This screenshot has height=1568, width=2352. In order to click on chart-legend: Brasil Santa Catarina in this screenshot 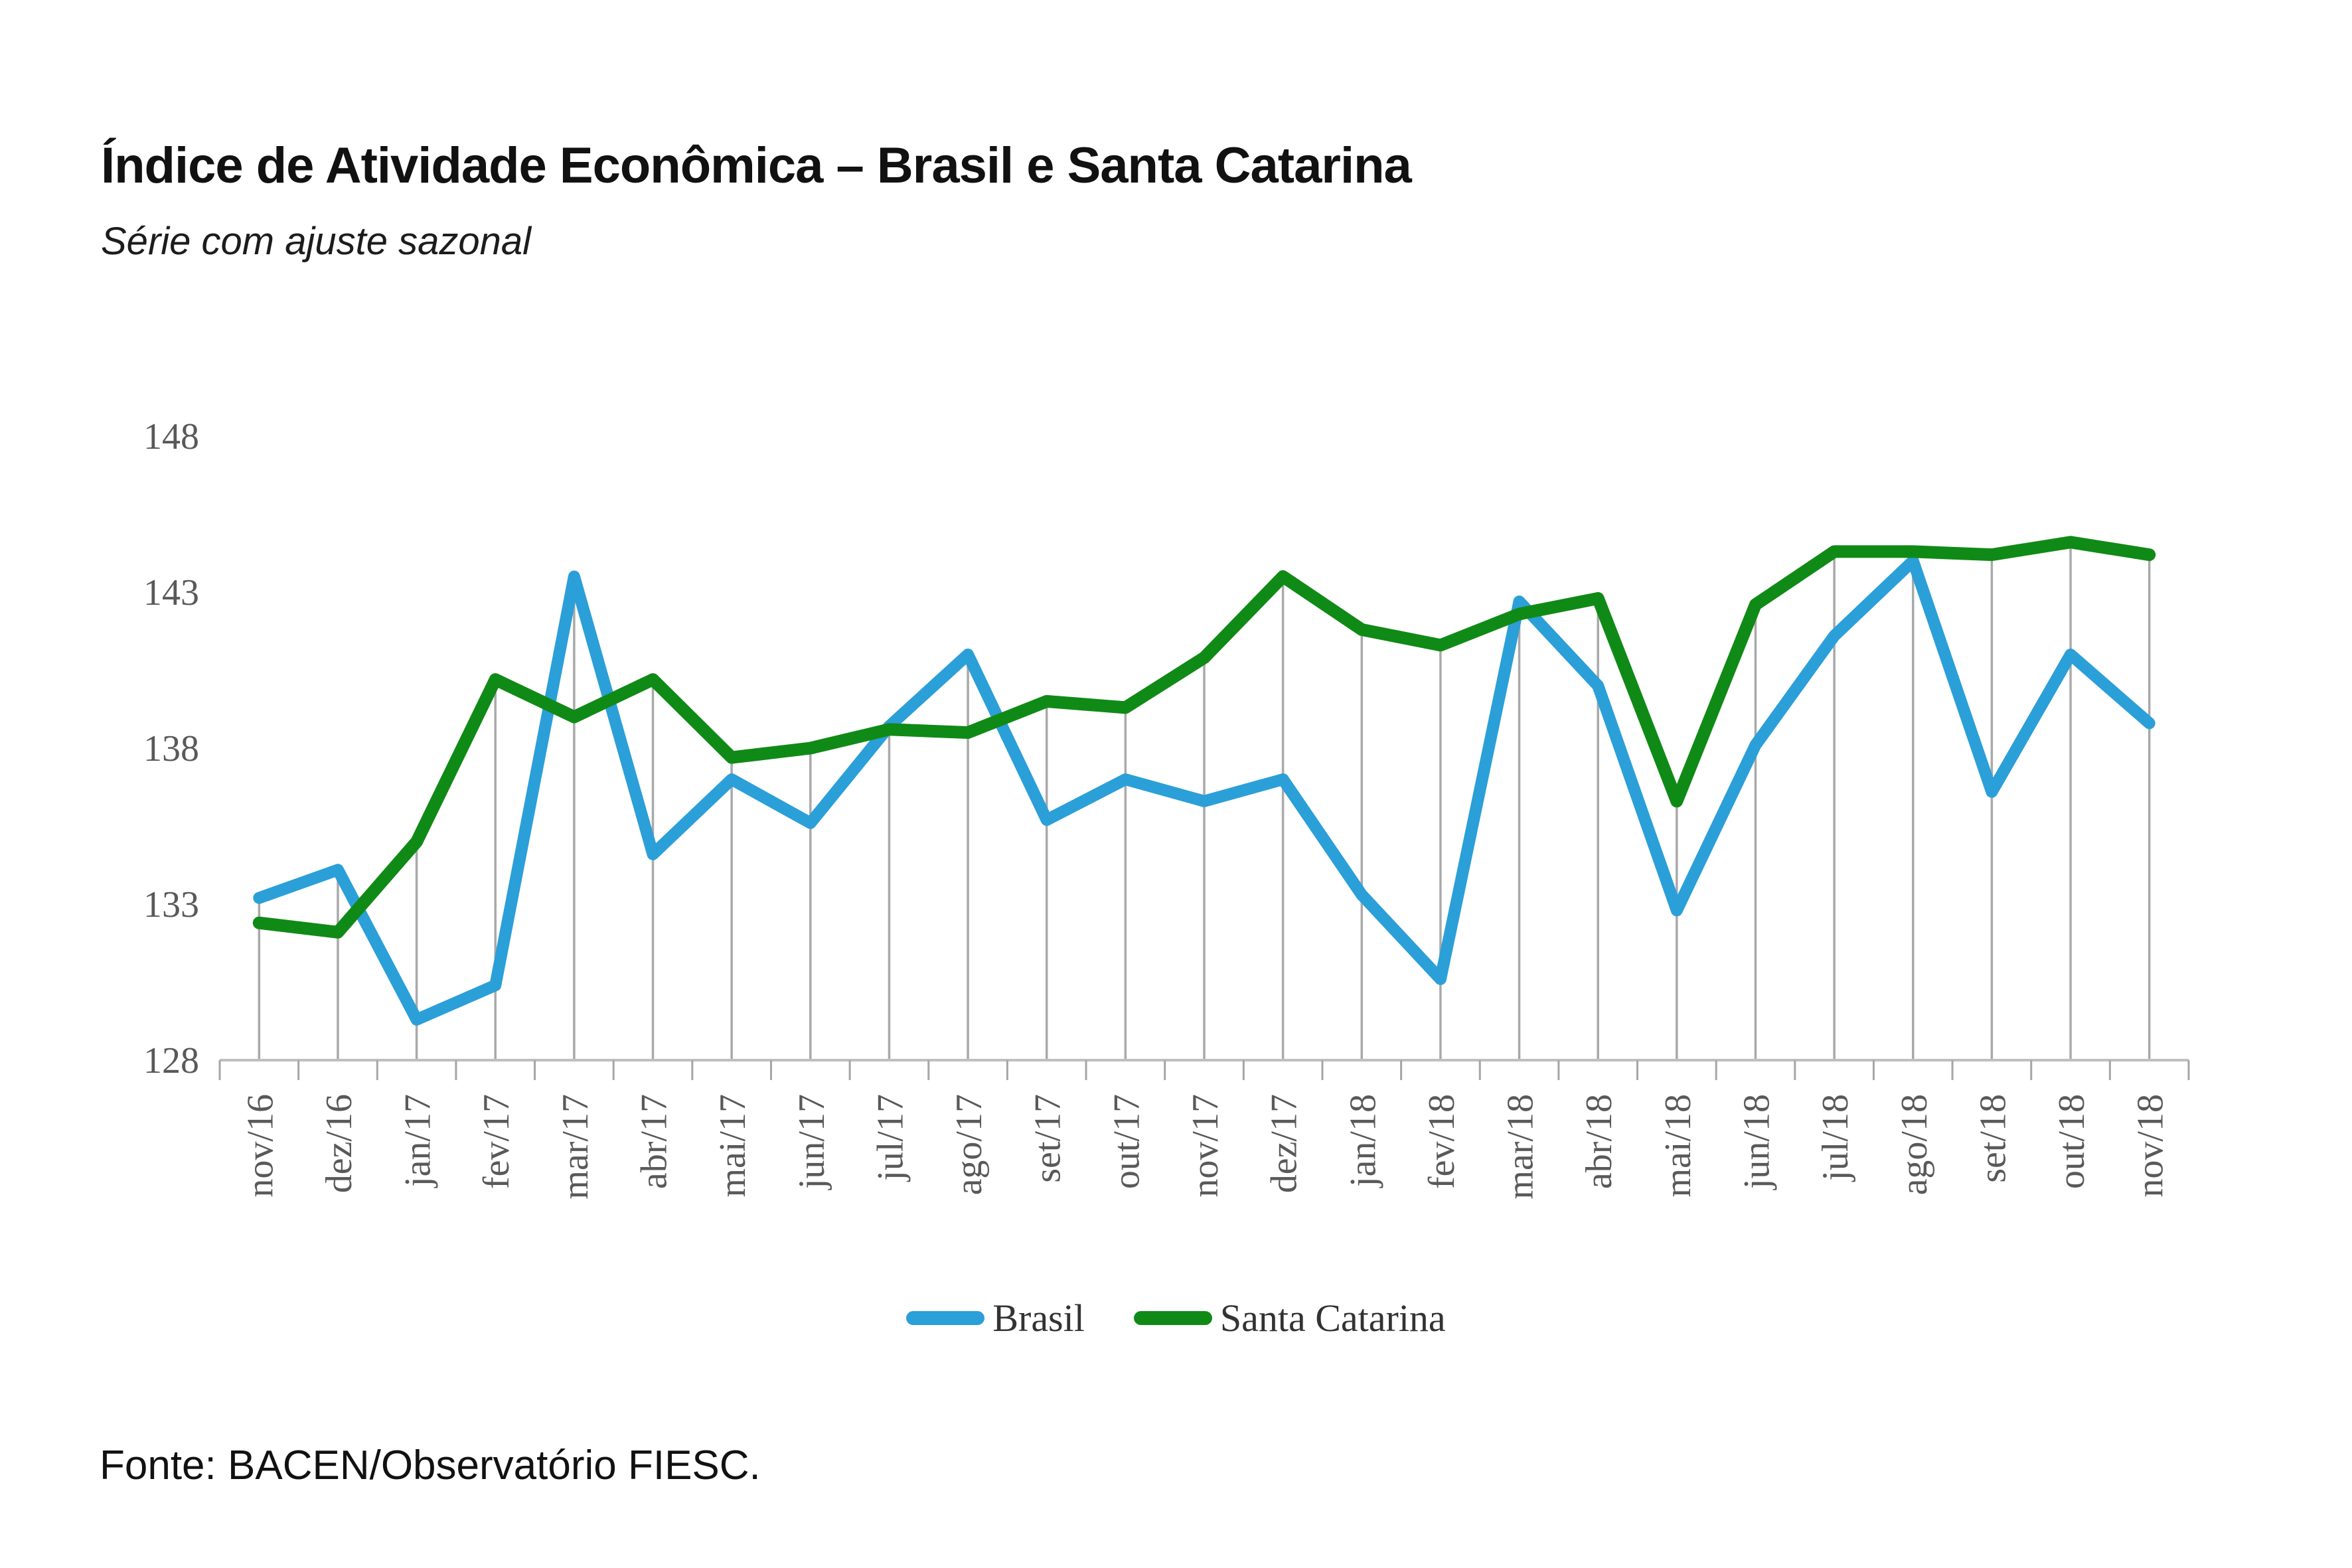, I will do `click(1176, 1318)`.